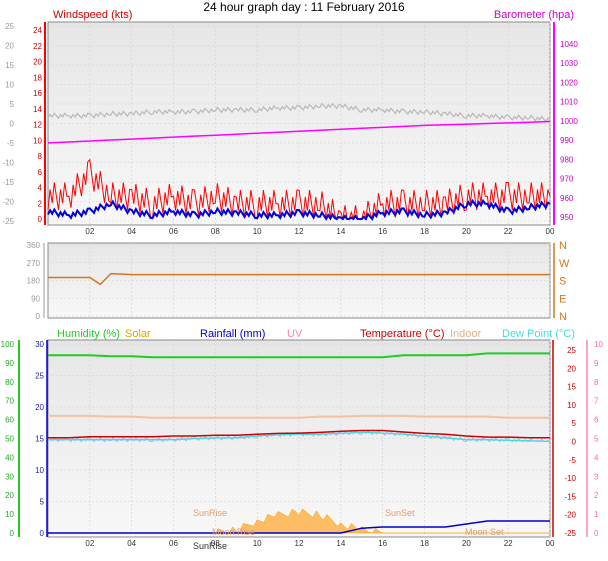 The image size is (608, 561). What do you see at coordinates (12, 533) in the screenshot?
I see `humidity-tick-label: 0` at bounding box center [12, 533].